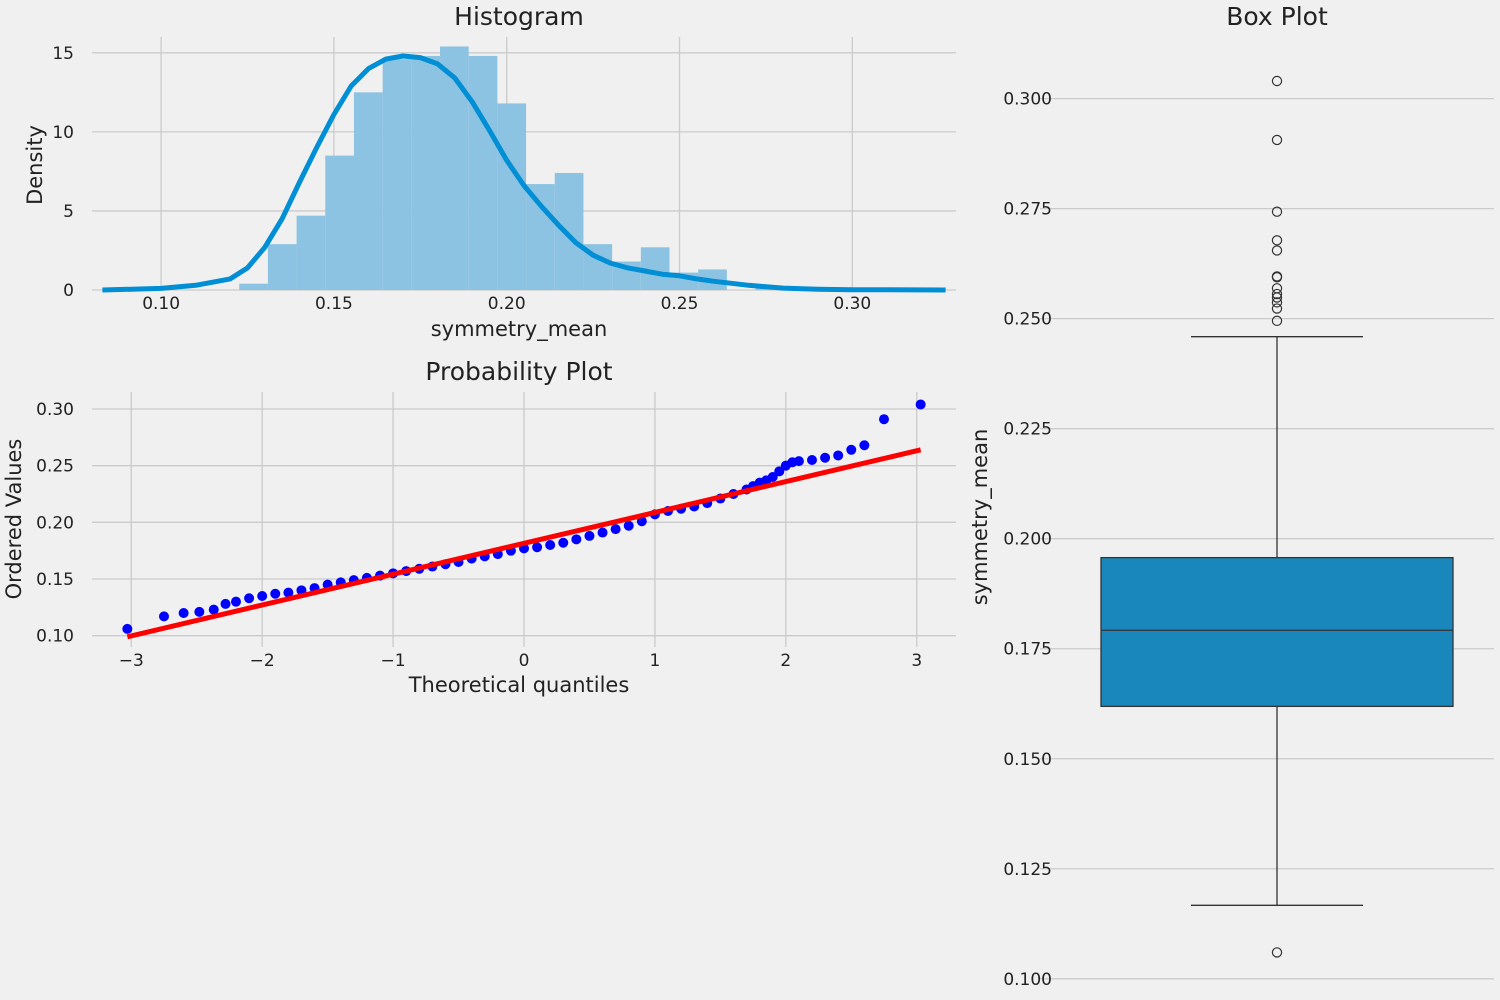 The width and height of the screenshot is (1500, 1000). Describe the element at coordinates (55, 580) in the screenshot. I see `probability-ytick-label: 0.15` at that location.